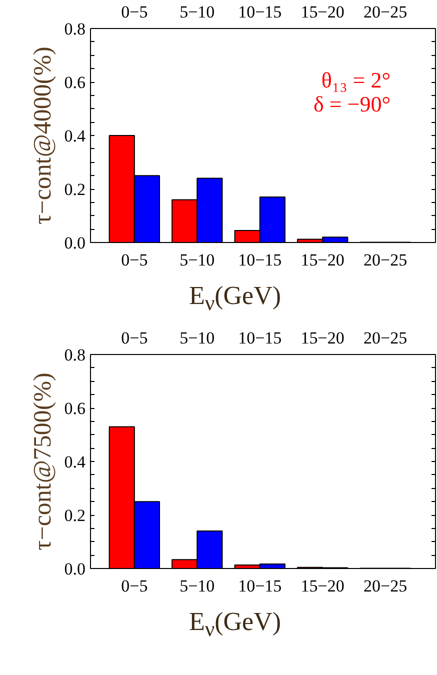 The height and width of the screenshot is (675, 437). What do you see at coordinates (42, 461) in the screenshot?
I see `y-axis-title: τ−cont@7500(%)` at bounding box center [42, 461].